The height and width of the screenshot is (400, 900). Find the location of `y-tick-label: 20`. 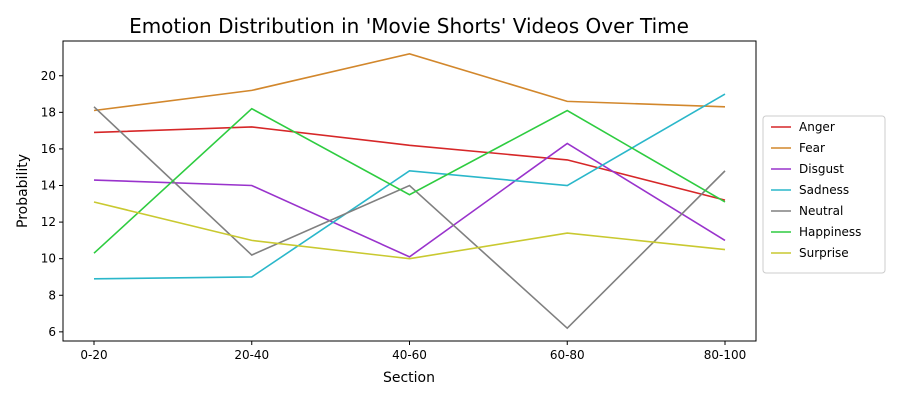

y-tick-label: 20 is located at coordinates (48, 76).